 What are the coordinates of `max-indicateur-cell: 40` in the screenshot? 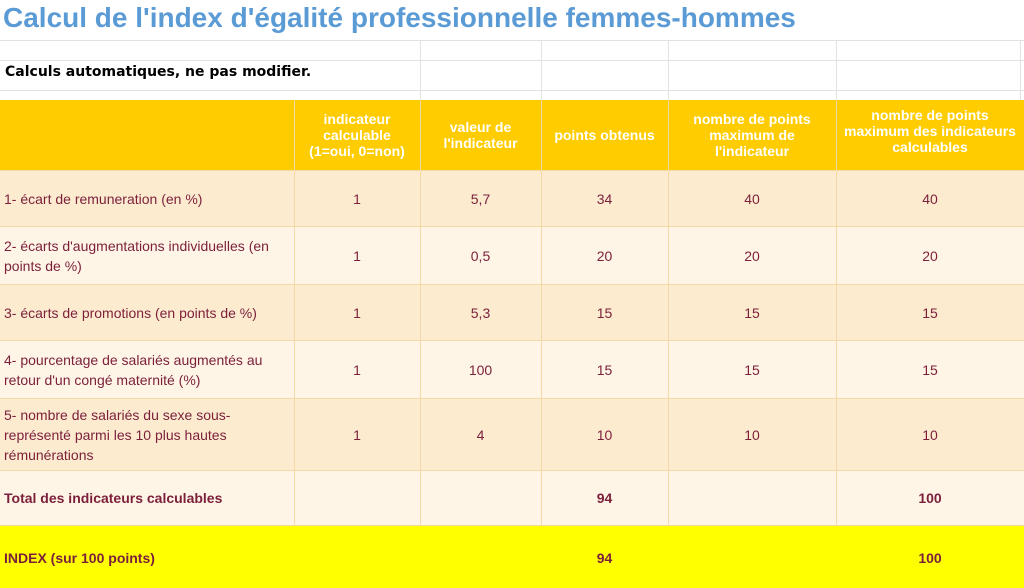 It's located at (752, 198).